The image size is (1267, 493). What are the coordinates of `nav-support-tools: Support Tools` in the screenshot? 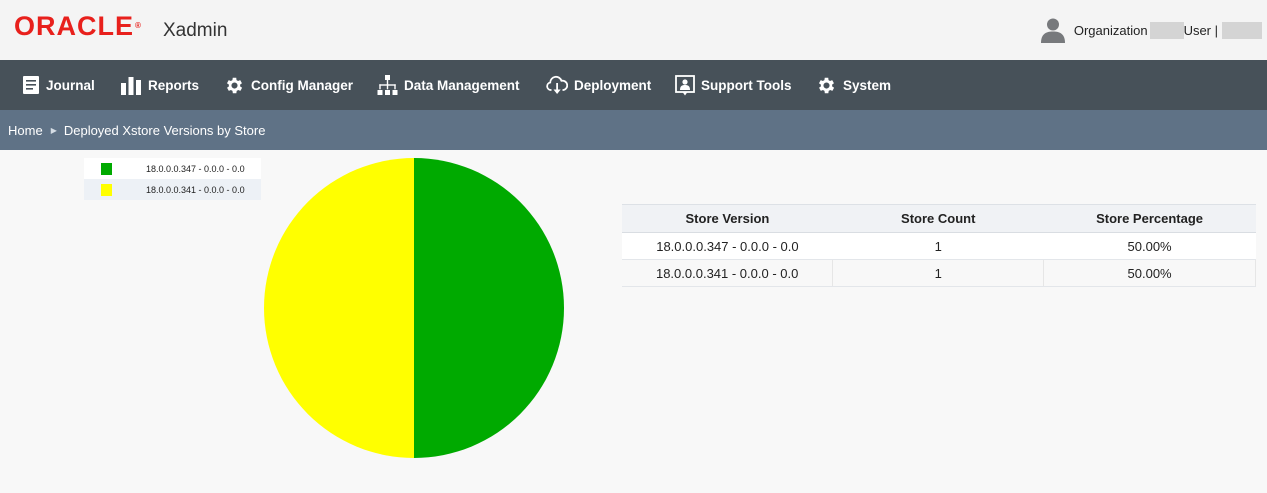 It's located at (733, 85).